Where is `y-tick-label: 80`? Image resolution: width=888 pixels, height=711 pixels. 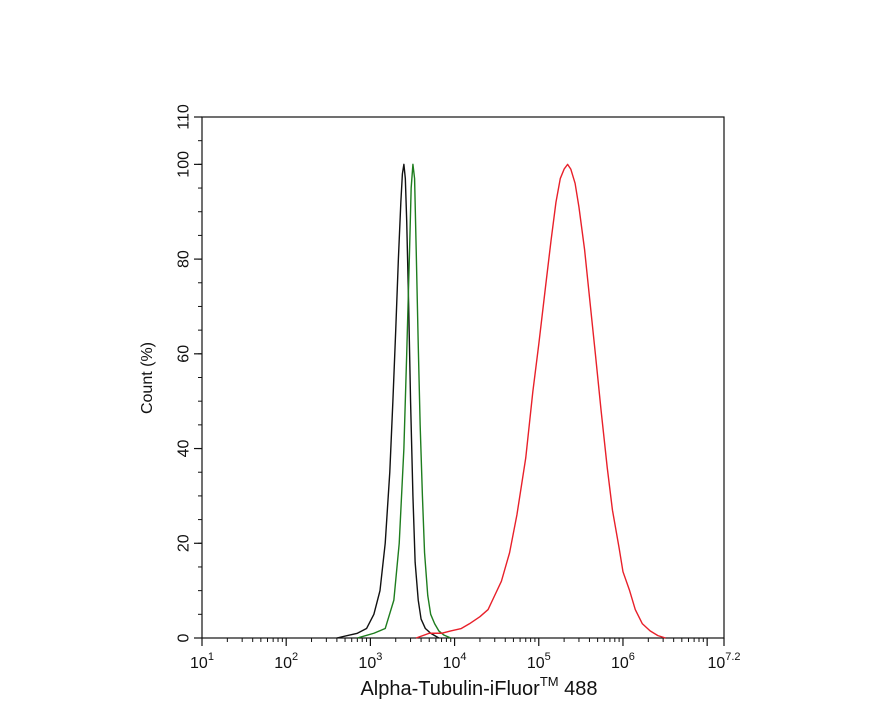
y-tick-label: 80 is located at coordinates (184, 259).